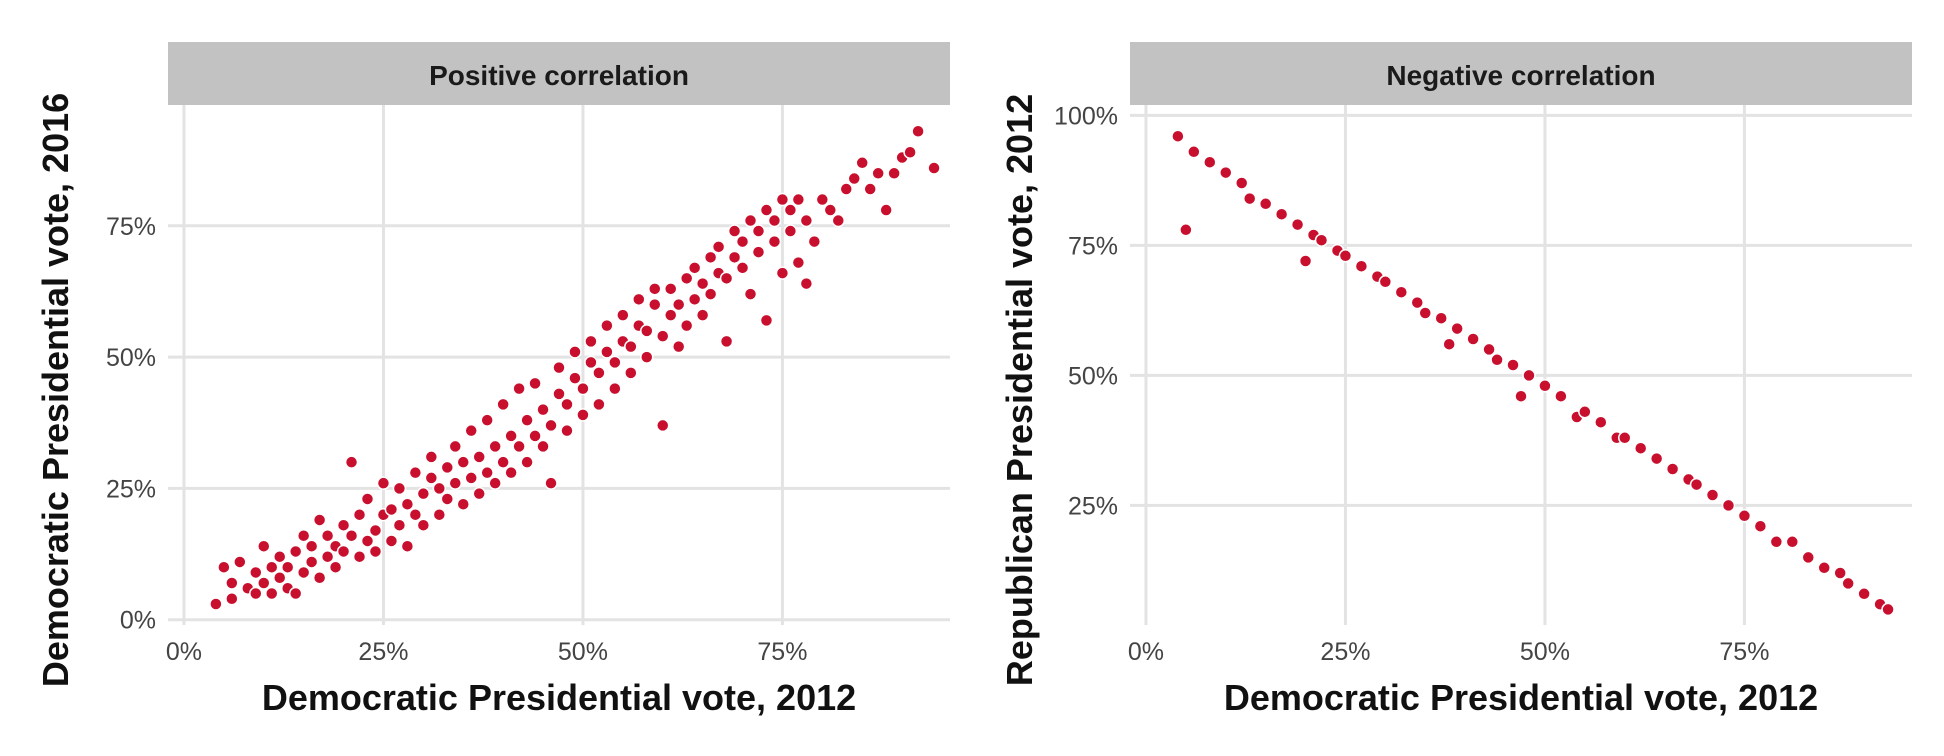  What do you see at coordinates (1019, 390) in the screenshot?
I see `y-axis-title-1: Republican Presidential vote, 2012` at bounding box center [1019, 390].